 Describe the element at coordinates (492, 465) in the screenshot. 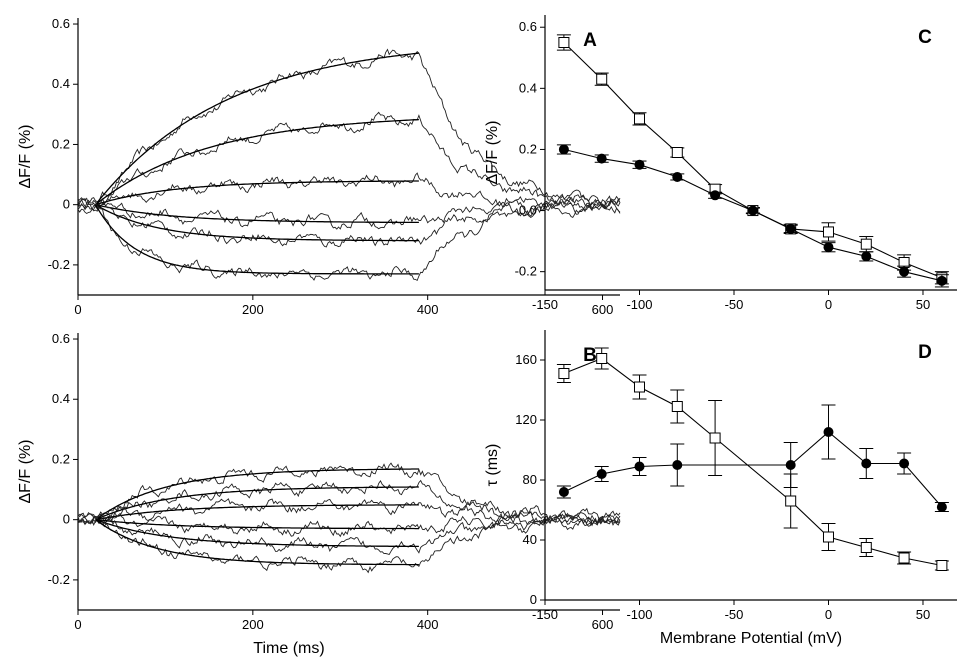

I see `y-axis-label: τ (ms)` at that location.